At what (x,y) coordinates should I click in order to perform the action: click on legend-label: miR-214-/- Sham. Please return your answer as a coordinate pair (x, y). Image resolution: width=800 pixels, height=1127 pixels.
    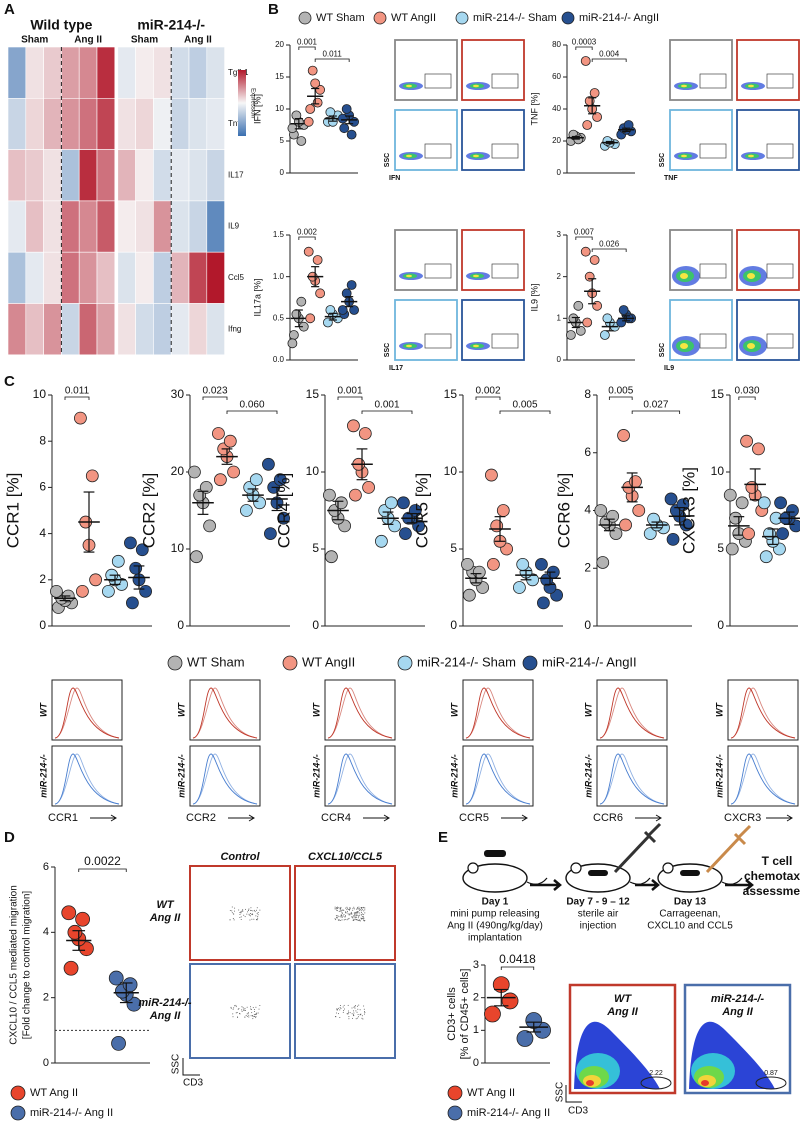
    Looking at the image, I should click on (466, 661).